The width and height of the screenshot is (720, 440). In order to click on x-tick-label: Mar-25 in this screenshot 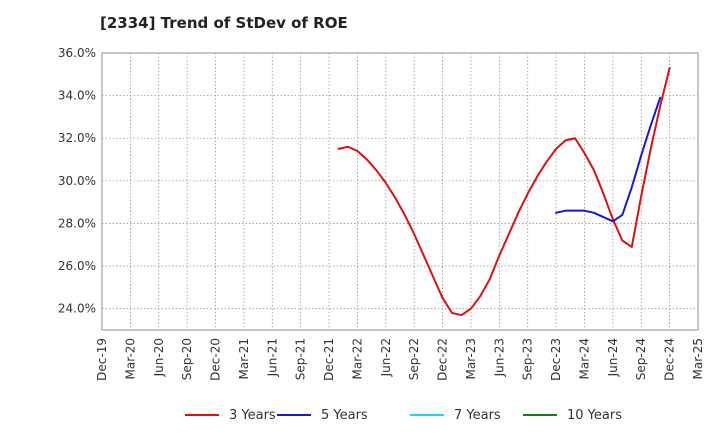, I will do `click(698, 358)`.